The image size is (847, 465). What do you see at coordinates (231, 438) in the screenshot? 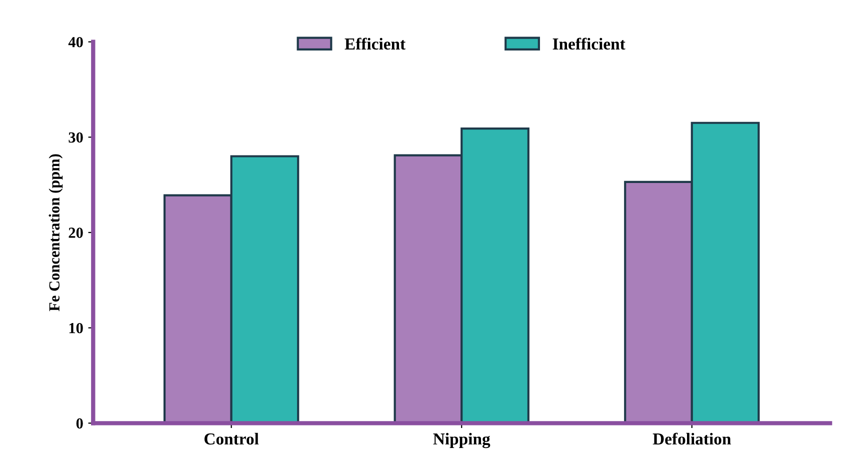
I see `x-tick-label: Control` at bounding box center [231, 438].